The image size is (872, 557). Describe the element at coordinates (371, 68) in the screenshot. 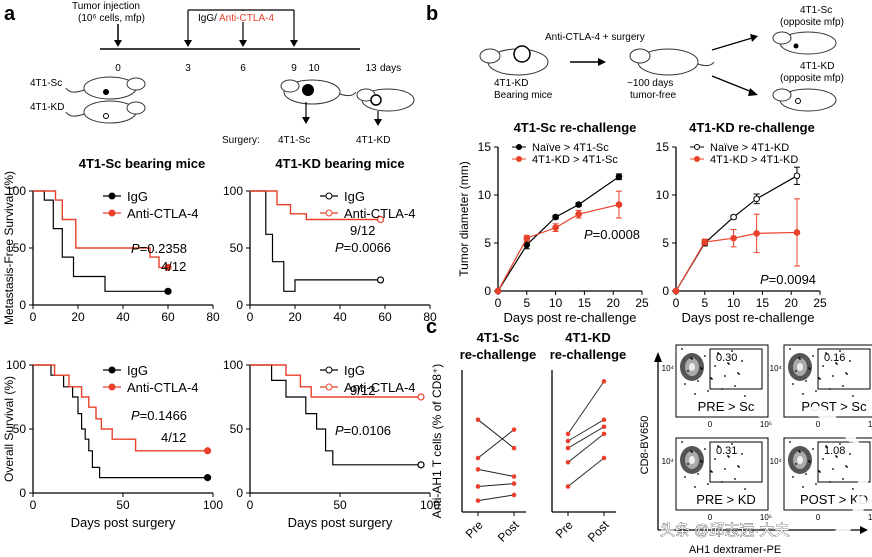

I see `timeline-day-label: 13` at that location.